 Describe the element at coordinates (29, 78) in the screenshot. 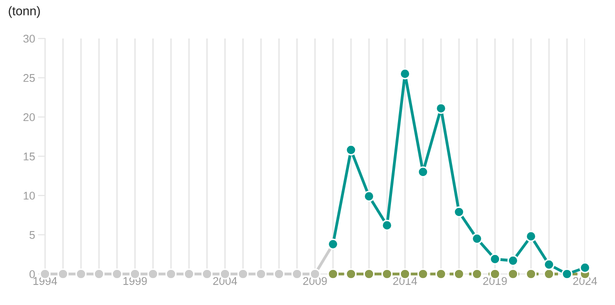

I see `y-tick-label: 25` at that location.